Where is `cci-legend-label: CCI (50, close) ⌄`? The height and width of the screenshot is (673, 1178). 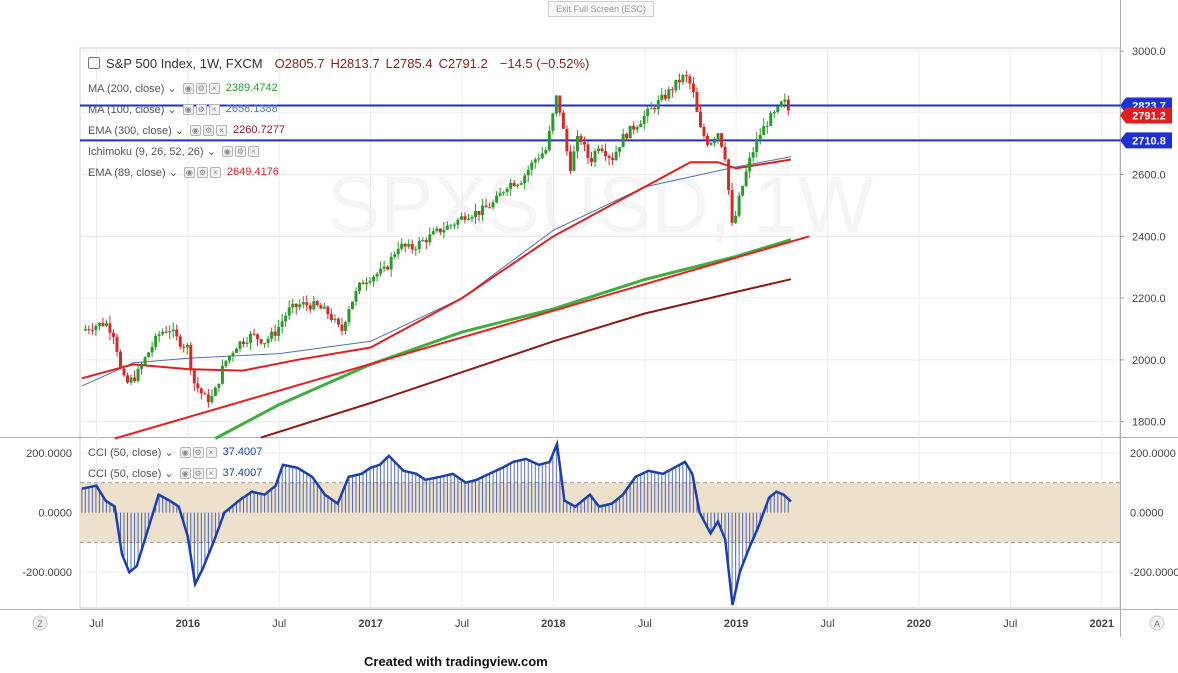
cci-legend-label: CCI (50, close) ⌄ is located at coordinates (131, 473).